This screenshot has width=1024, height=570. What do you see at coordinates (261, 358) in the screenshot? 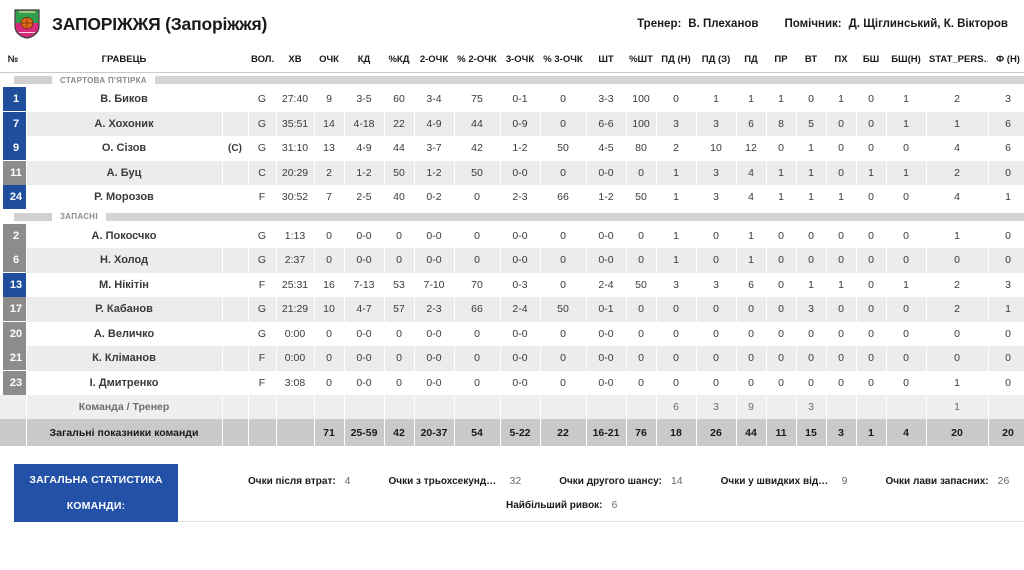
I see `cell-position: F` at bounding box center [261, 358].